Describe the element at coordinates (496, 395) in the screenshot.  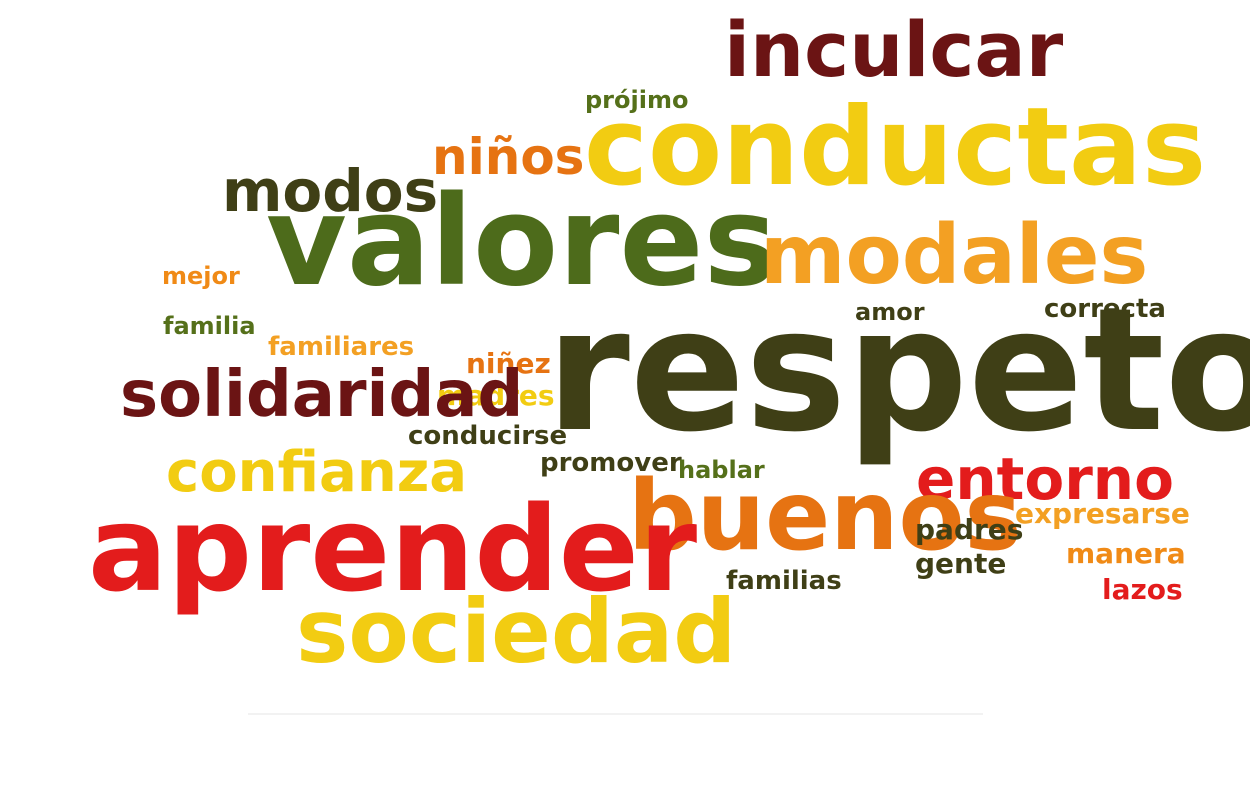
I see `word-madres: madres` at that location.